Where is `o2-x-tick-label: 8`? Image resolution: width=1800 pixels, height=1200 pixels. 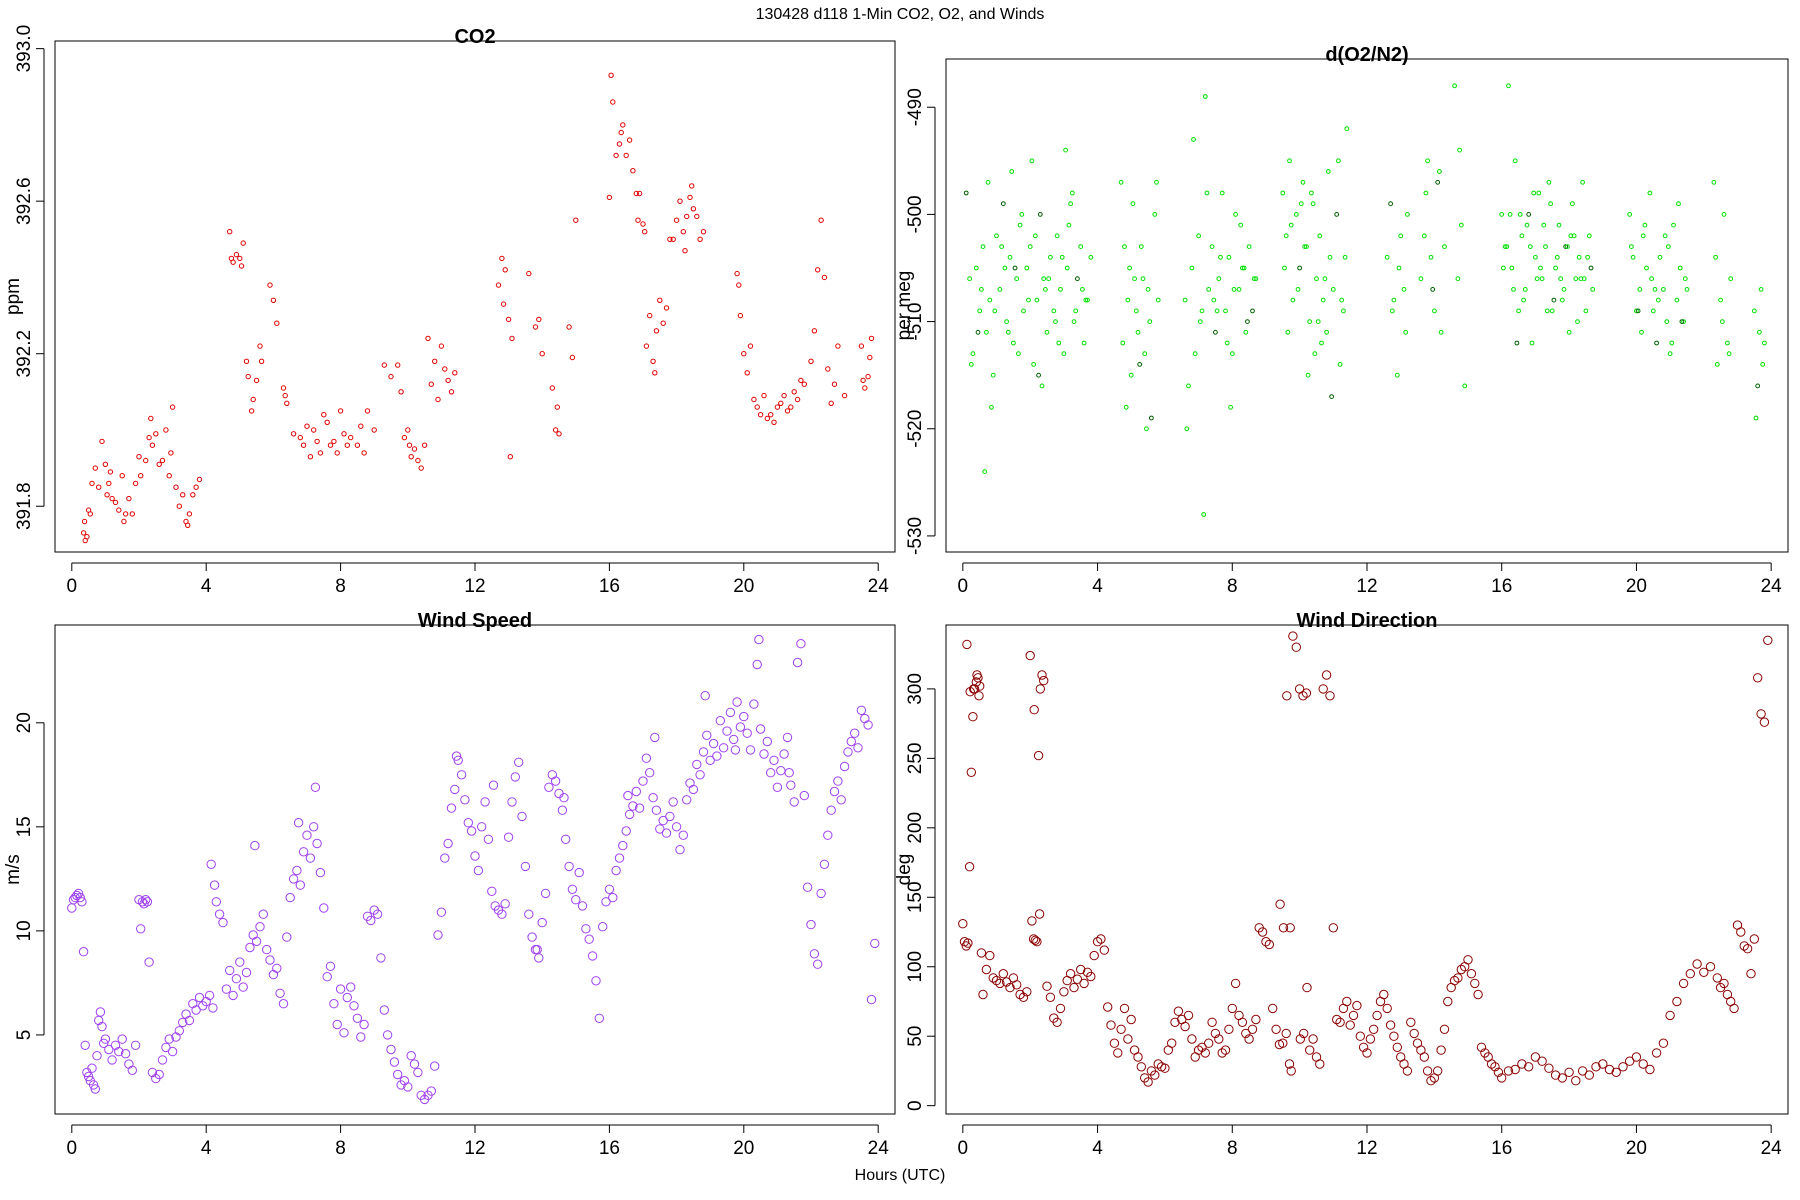 o2-x-tick-label: 8 is located at coordinates (1232, 586).